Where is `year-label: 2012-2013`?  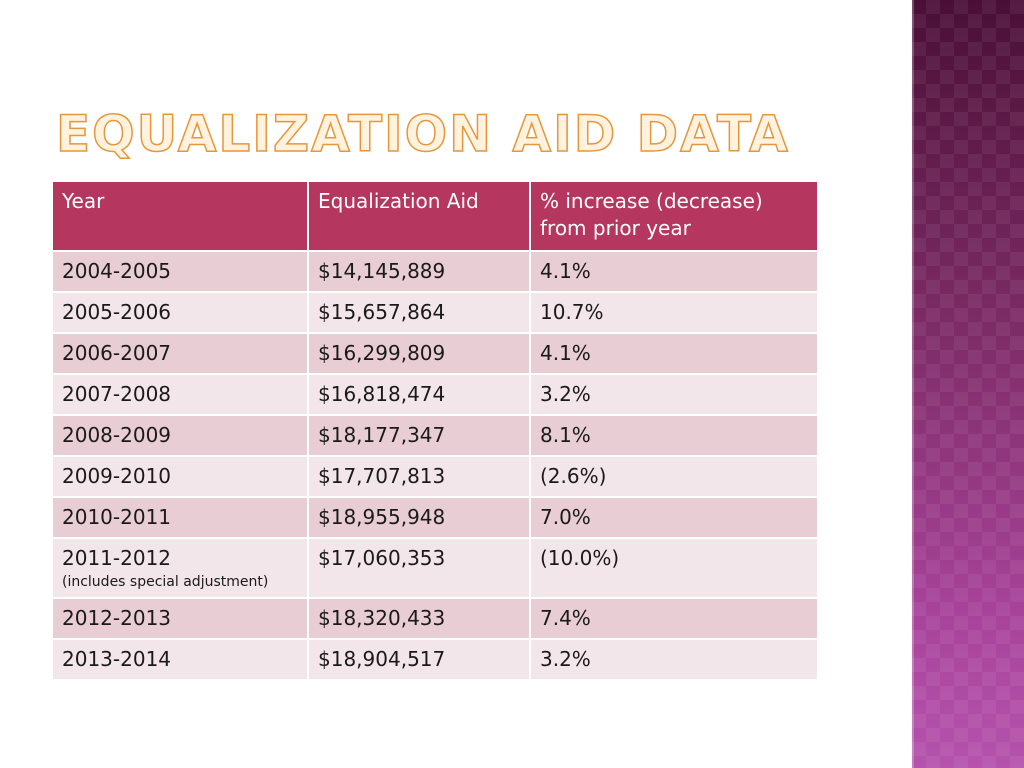
year-label: 2012-2013 is located at coordinates (117, 618).